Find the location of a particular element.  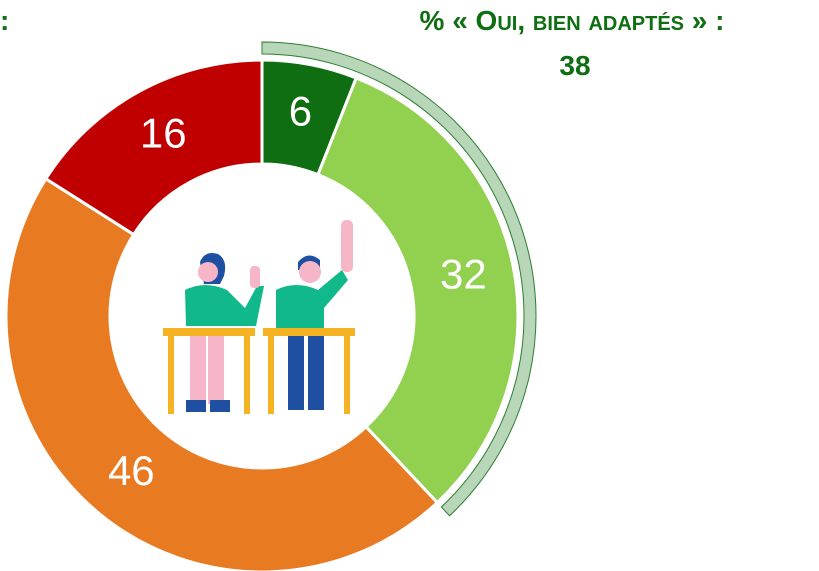

donut-slice is located at coordinates (153, 147).